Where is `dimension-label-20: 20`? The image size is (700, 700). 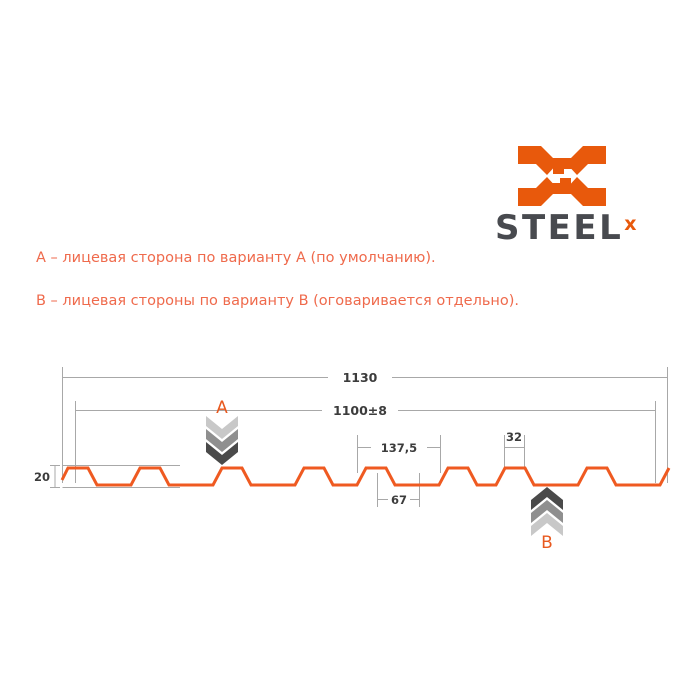
dimension-label-20: 20 is located at coordinates (42, 477).